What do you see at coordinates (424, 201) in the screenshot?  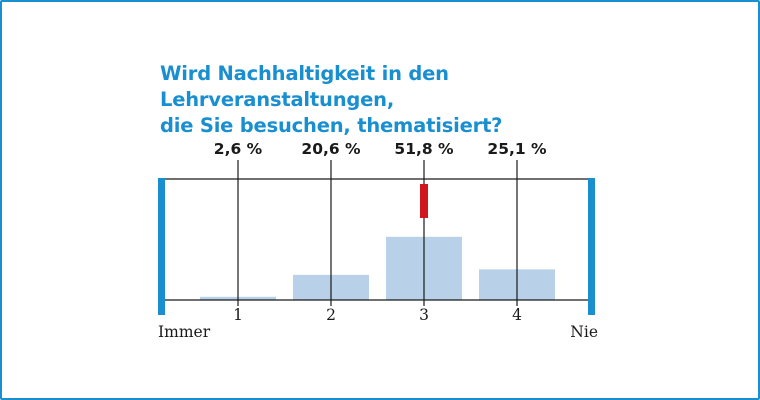 I see `mean-marker` at bounding box center [424, 201].